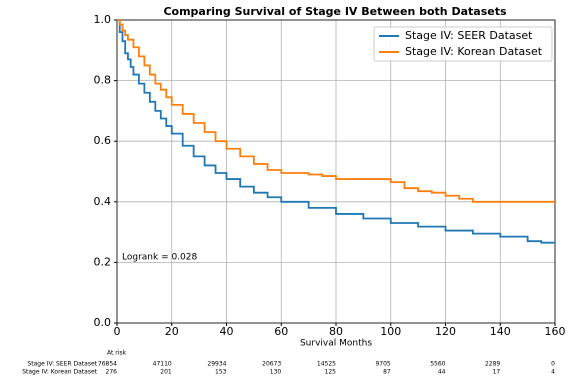 The width and height of the screenshot is (569, 383). I want to click on at-risk-count: 201, so click(166, 372).